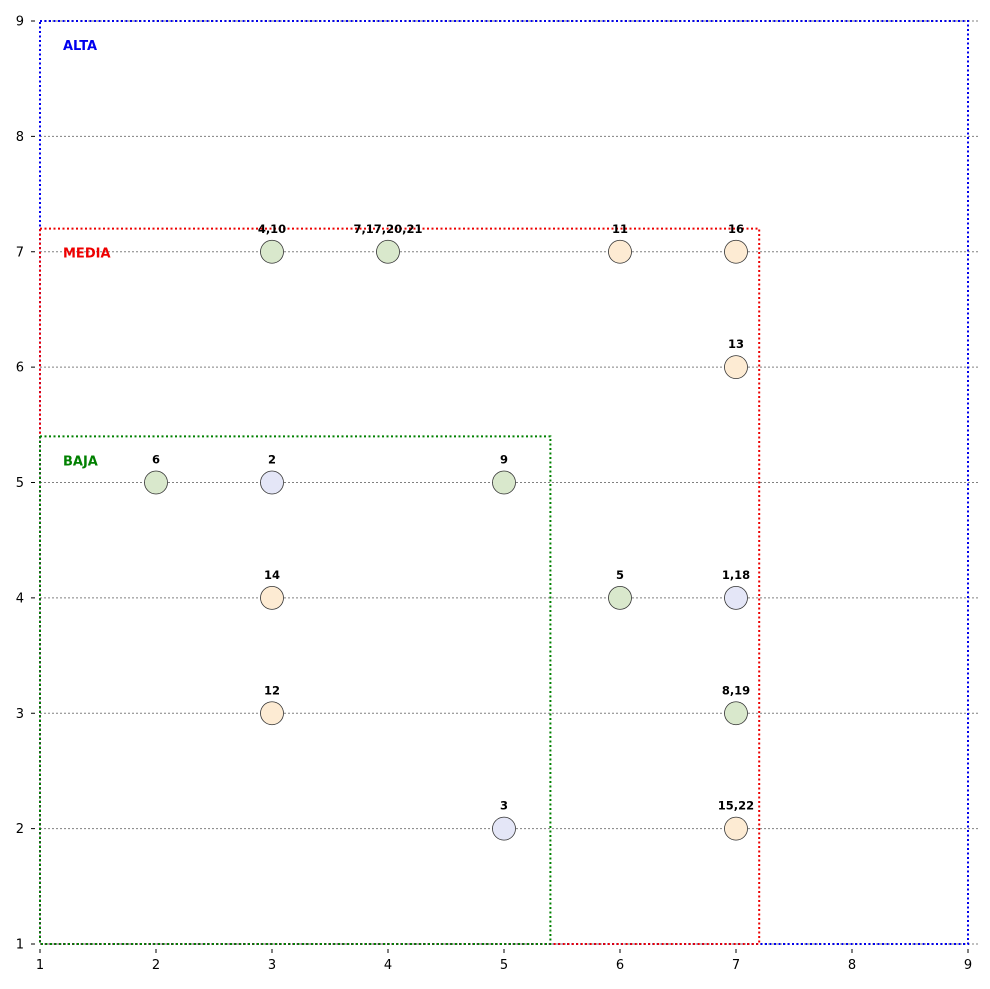  I want to click on x-tick-label: 2, so click(156, 965).